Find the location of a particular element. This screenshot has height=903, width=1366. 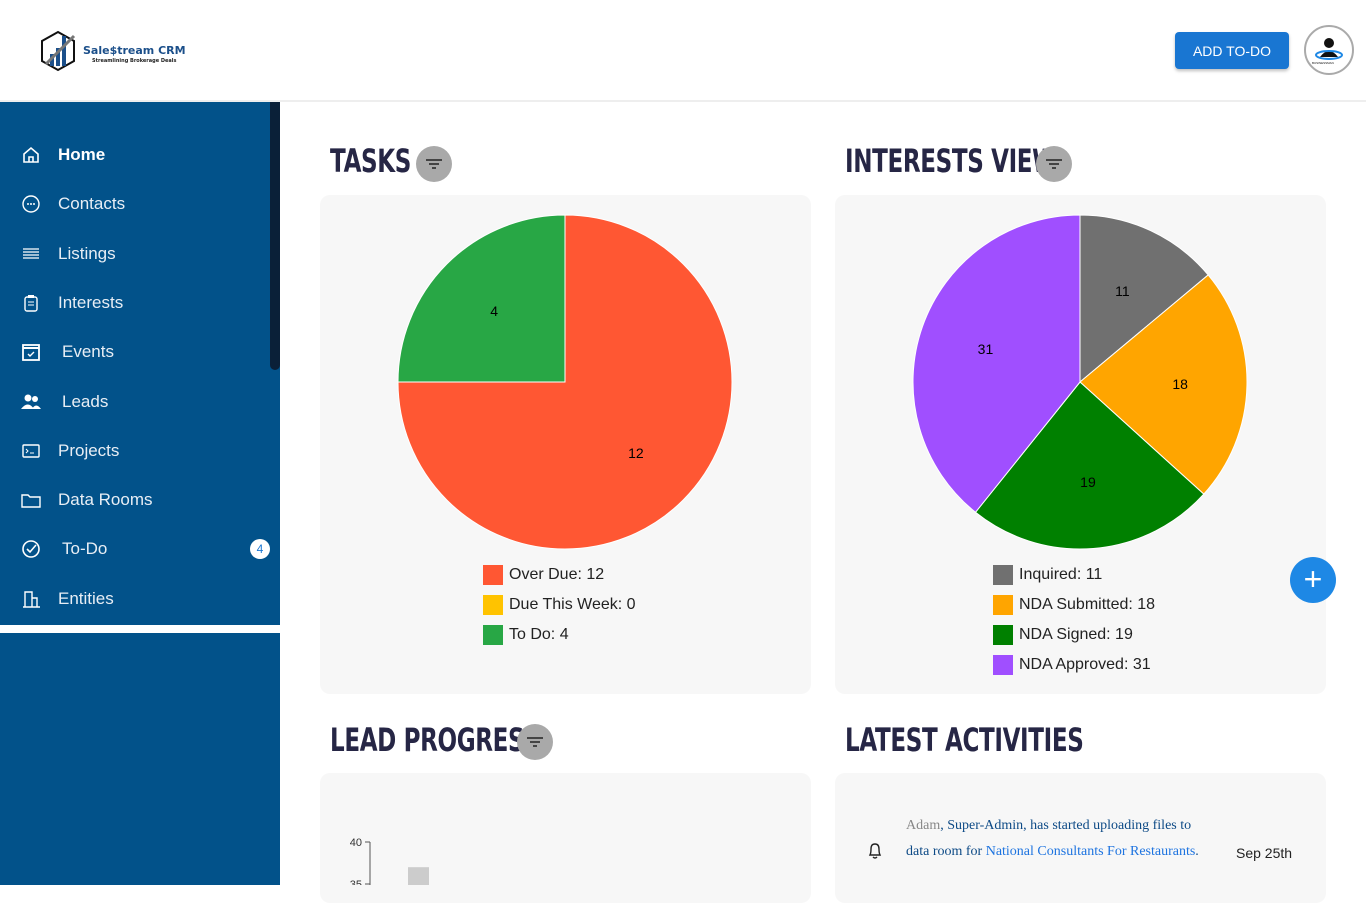

activity-text-end: . is located at coordinates (1197, 851).